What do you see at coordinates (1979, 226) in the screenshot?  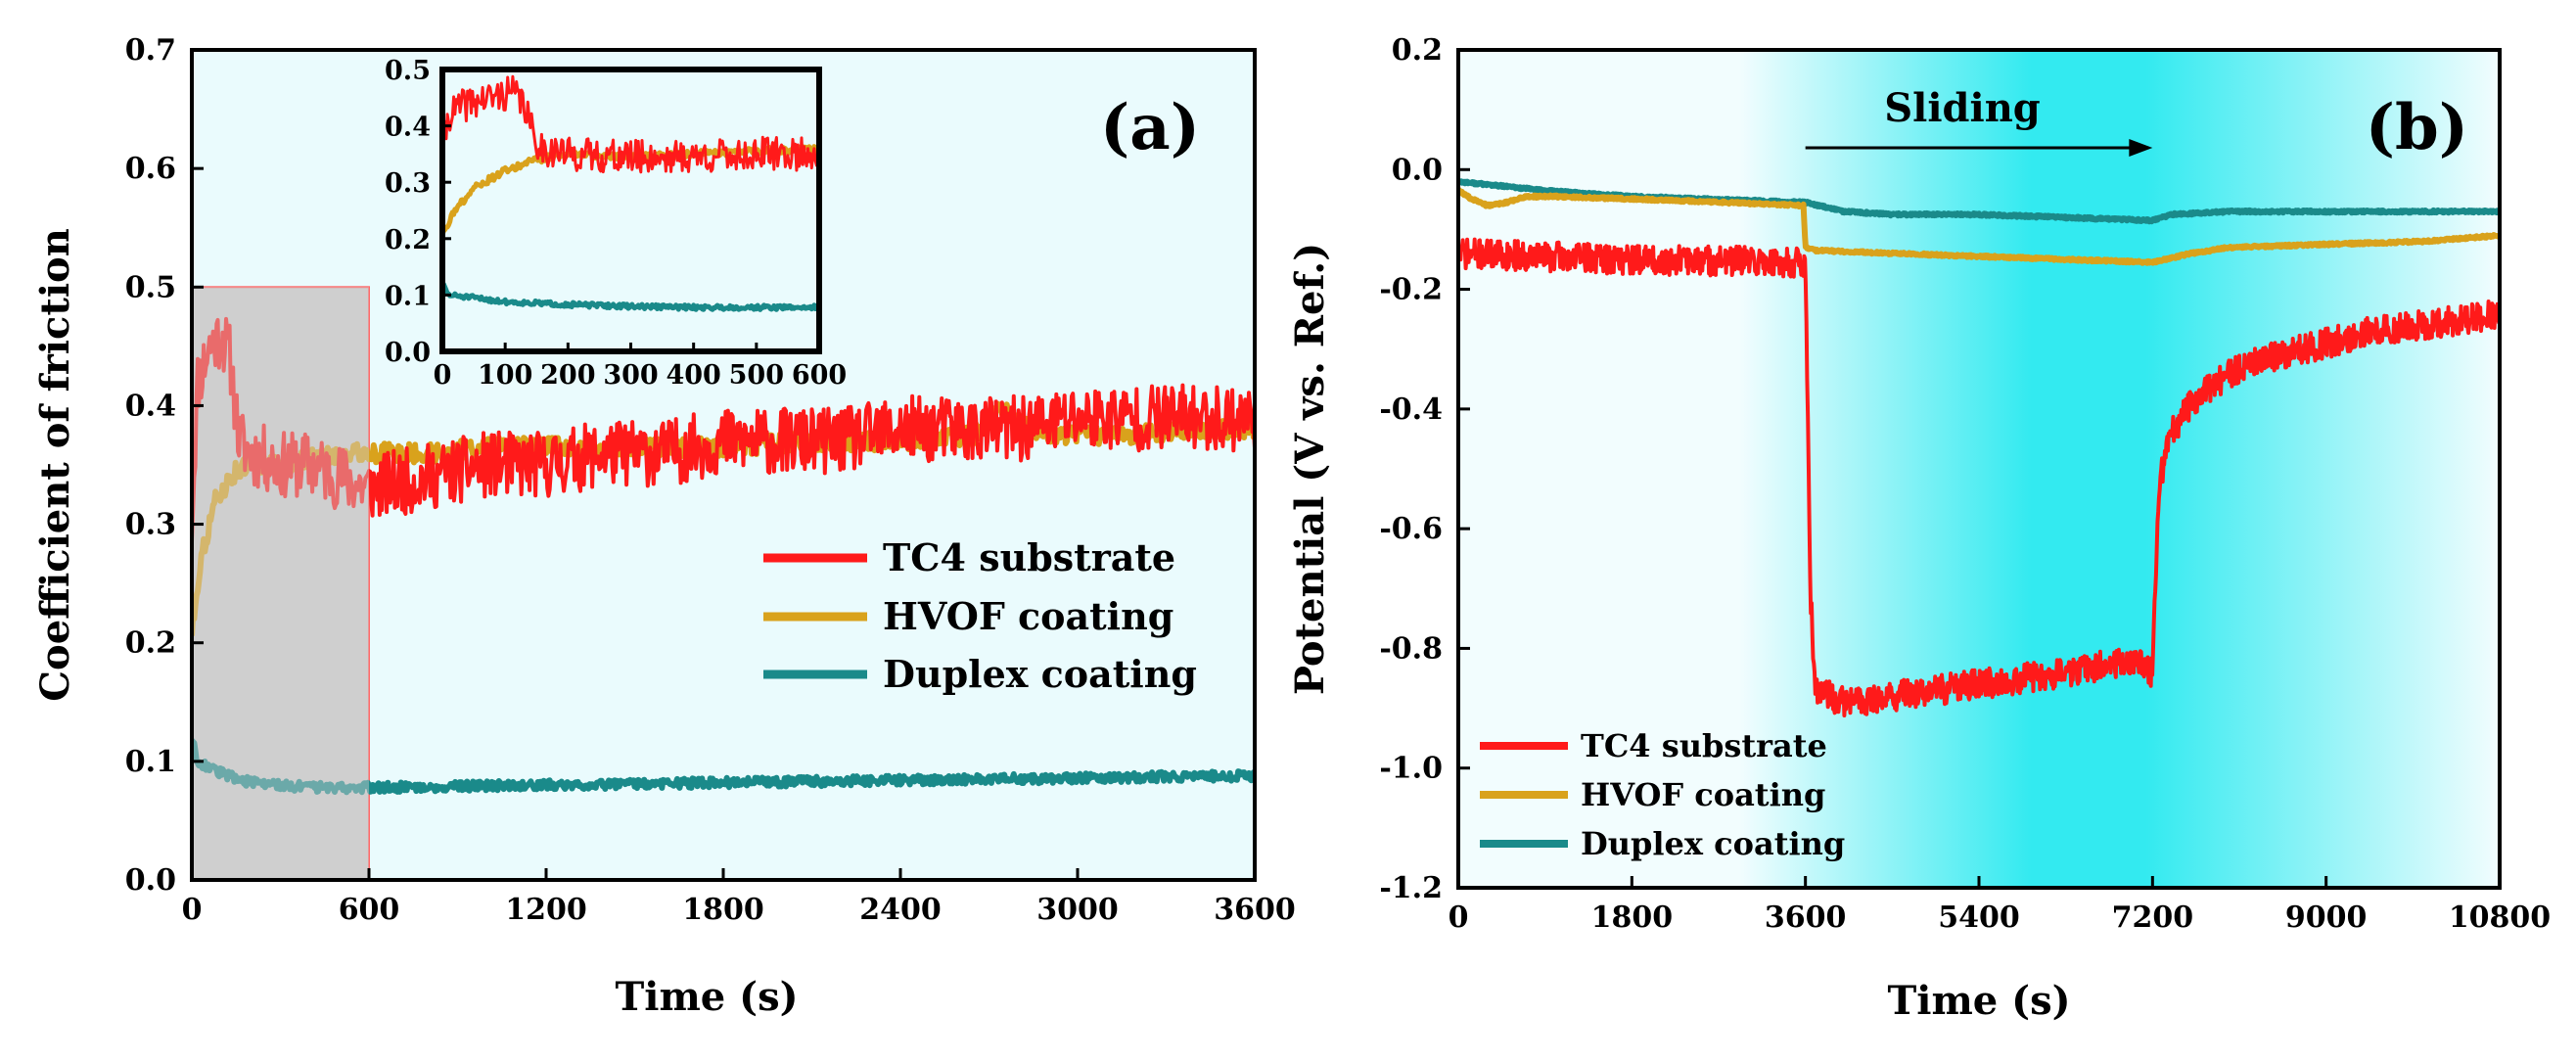 I see `panel-b-series-hvof-coating` at bounding box center [1979, 226].